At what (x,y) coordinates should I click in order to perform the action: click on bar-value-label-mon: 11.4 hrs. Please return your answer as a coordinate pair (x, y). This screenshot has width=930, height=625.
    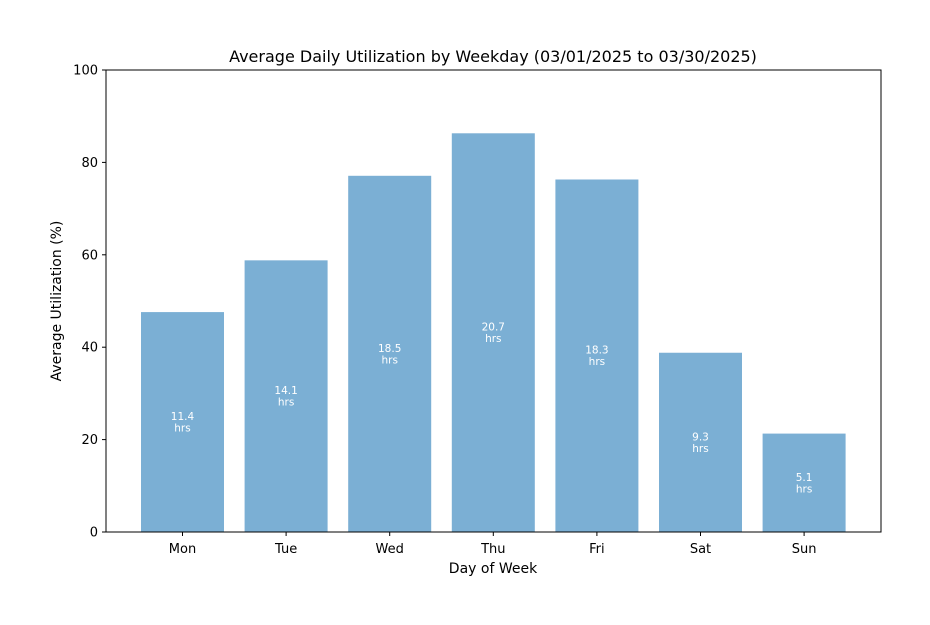
    Looking at the image, I should click on (183, 423).